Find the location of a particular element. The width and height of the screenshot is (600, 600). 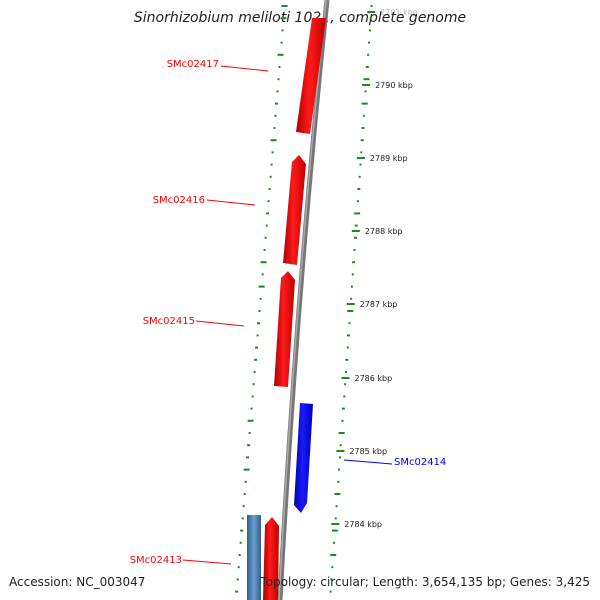

leader-line-smc02417 is located at coordinates (244, 68).